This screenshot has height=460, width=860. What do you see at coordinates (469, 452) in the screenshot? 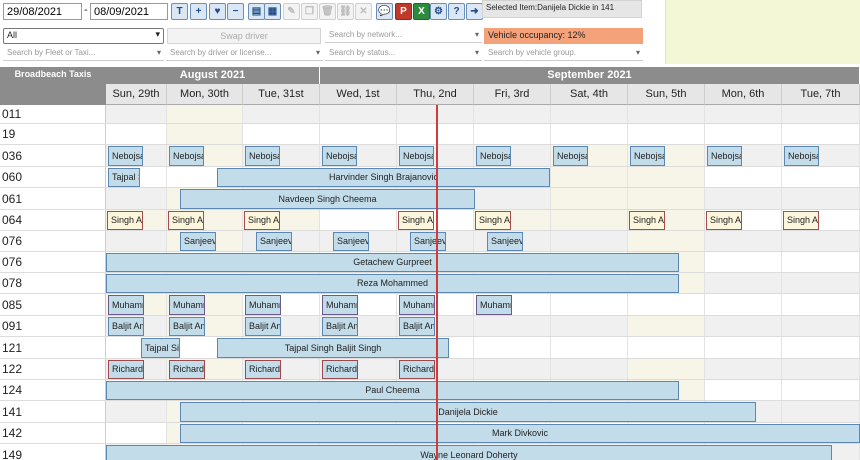
I see `booking-bar: Wayne Leonard Doherty` at bounding box center [469, 452].